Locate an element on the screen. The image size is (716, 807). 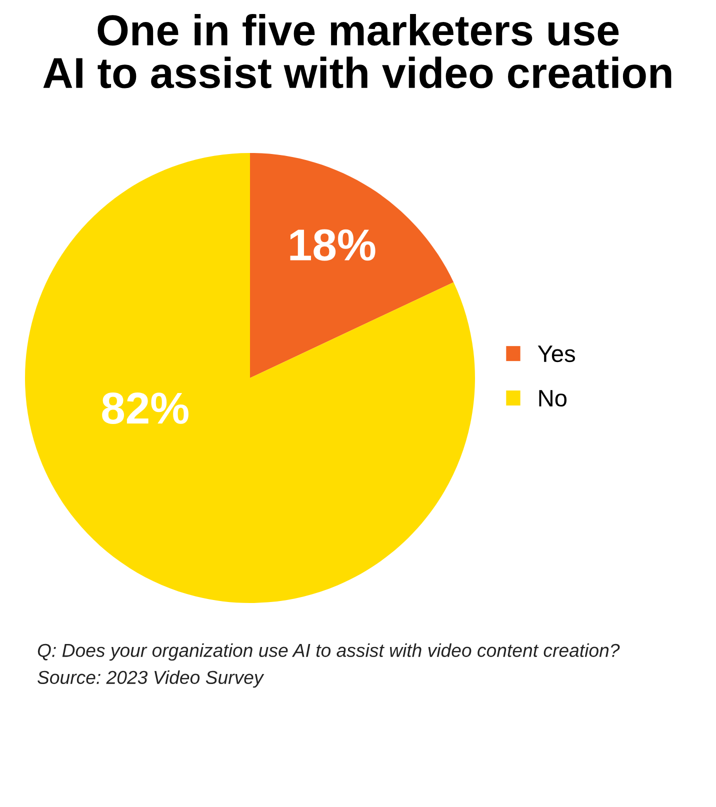
text: Q: Does your organization use AI to assist with video content creation? is located at coordinates (329, 652).